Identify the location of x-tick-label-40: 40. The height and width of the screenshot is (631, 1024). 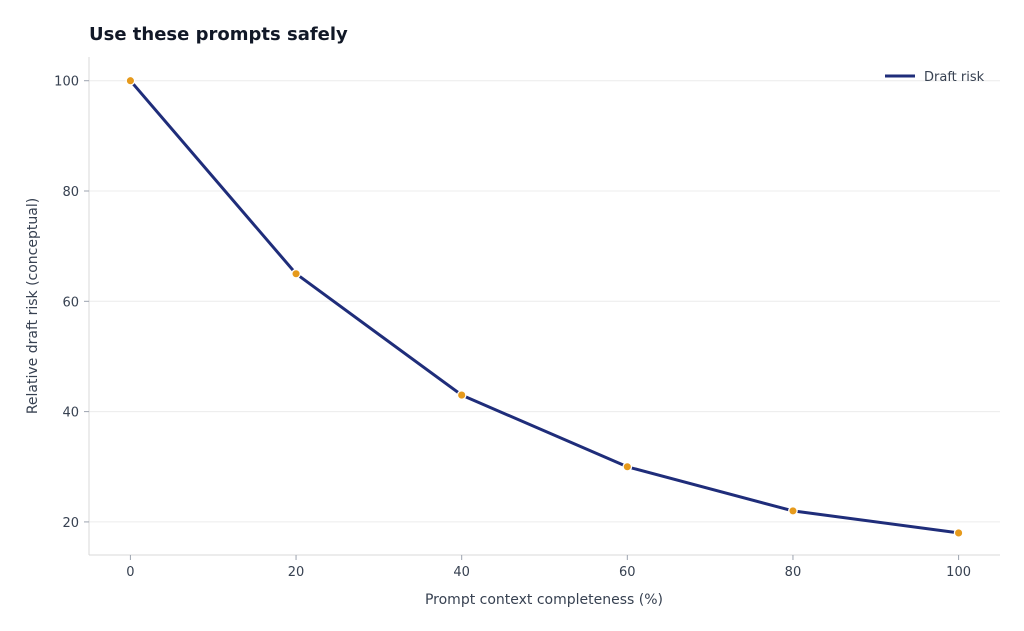
(461, 572).